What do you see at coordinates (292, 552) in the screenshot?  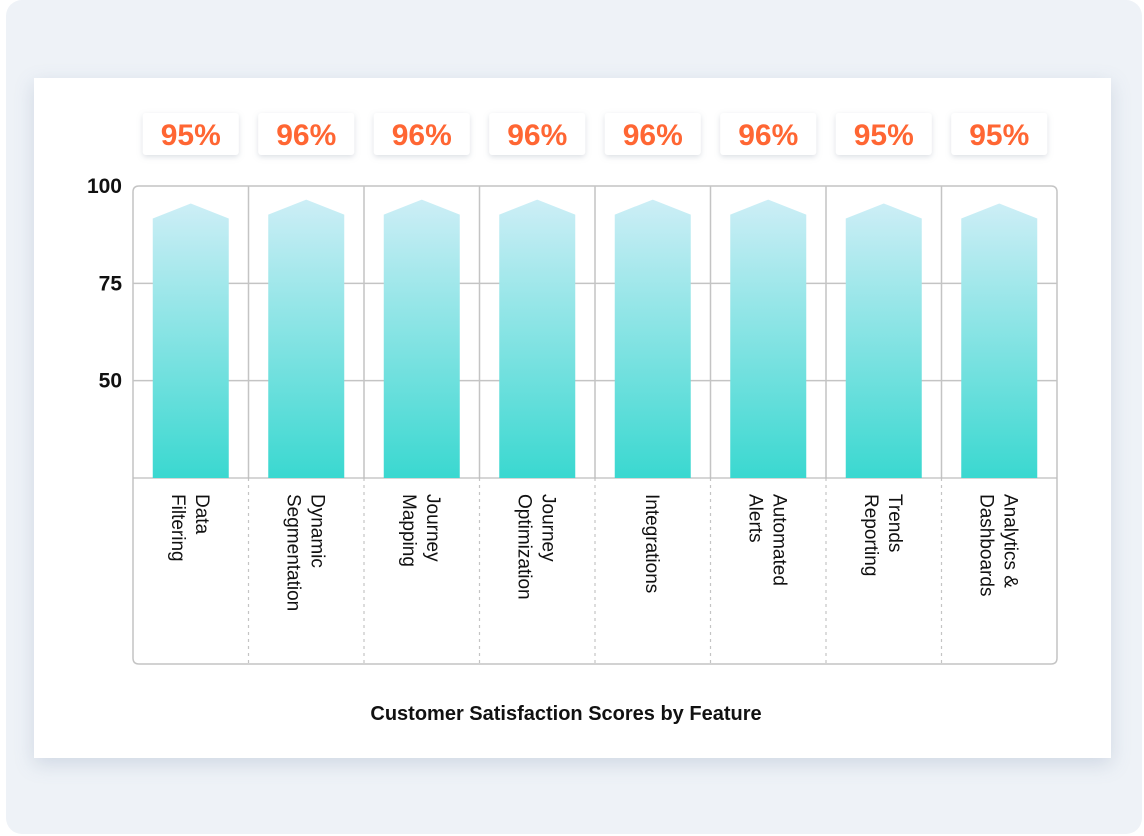 I see `category-label-line: Segmentation` at bounding box center [292, 552].